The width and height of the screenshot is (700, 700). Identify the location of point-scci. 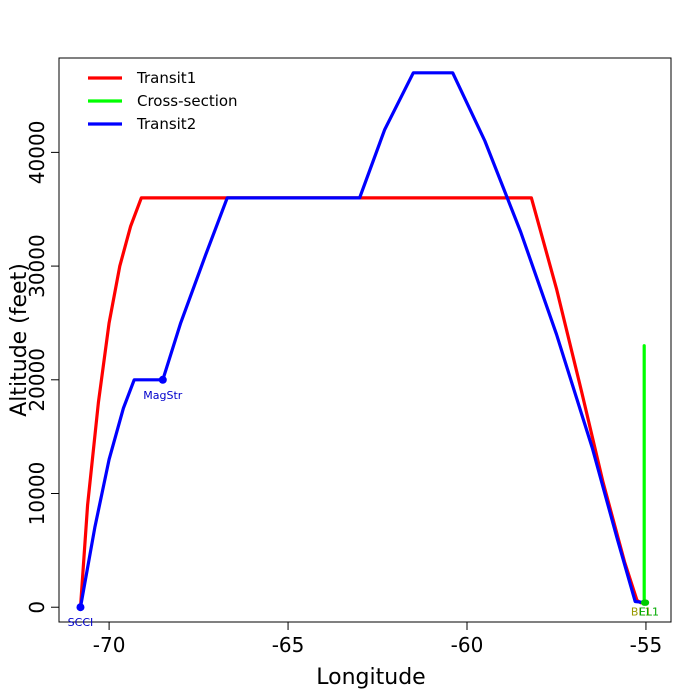
(80, 607).